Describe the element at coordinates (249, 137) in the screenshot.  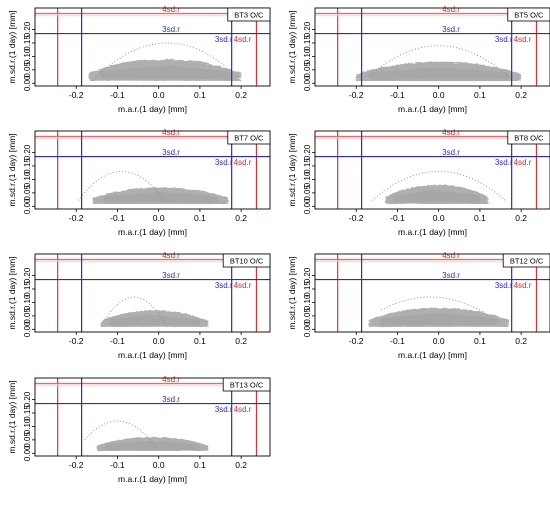
I see `panel-title-box: BT7 O/C` at that location.